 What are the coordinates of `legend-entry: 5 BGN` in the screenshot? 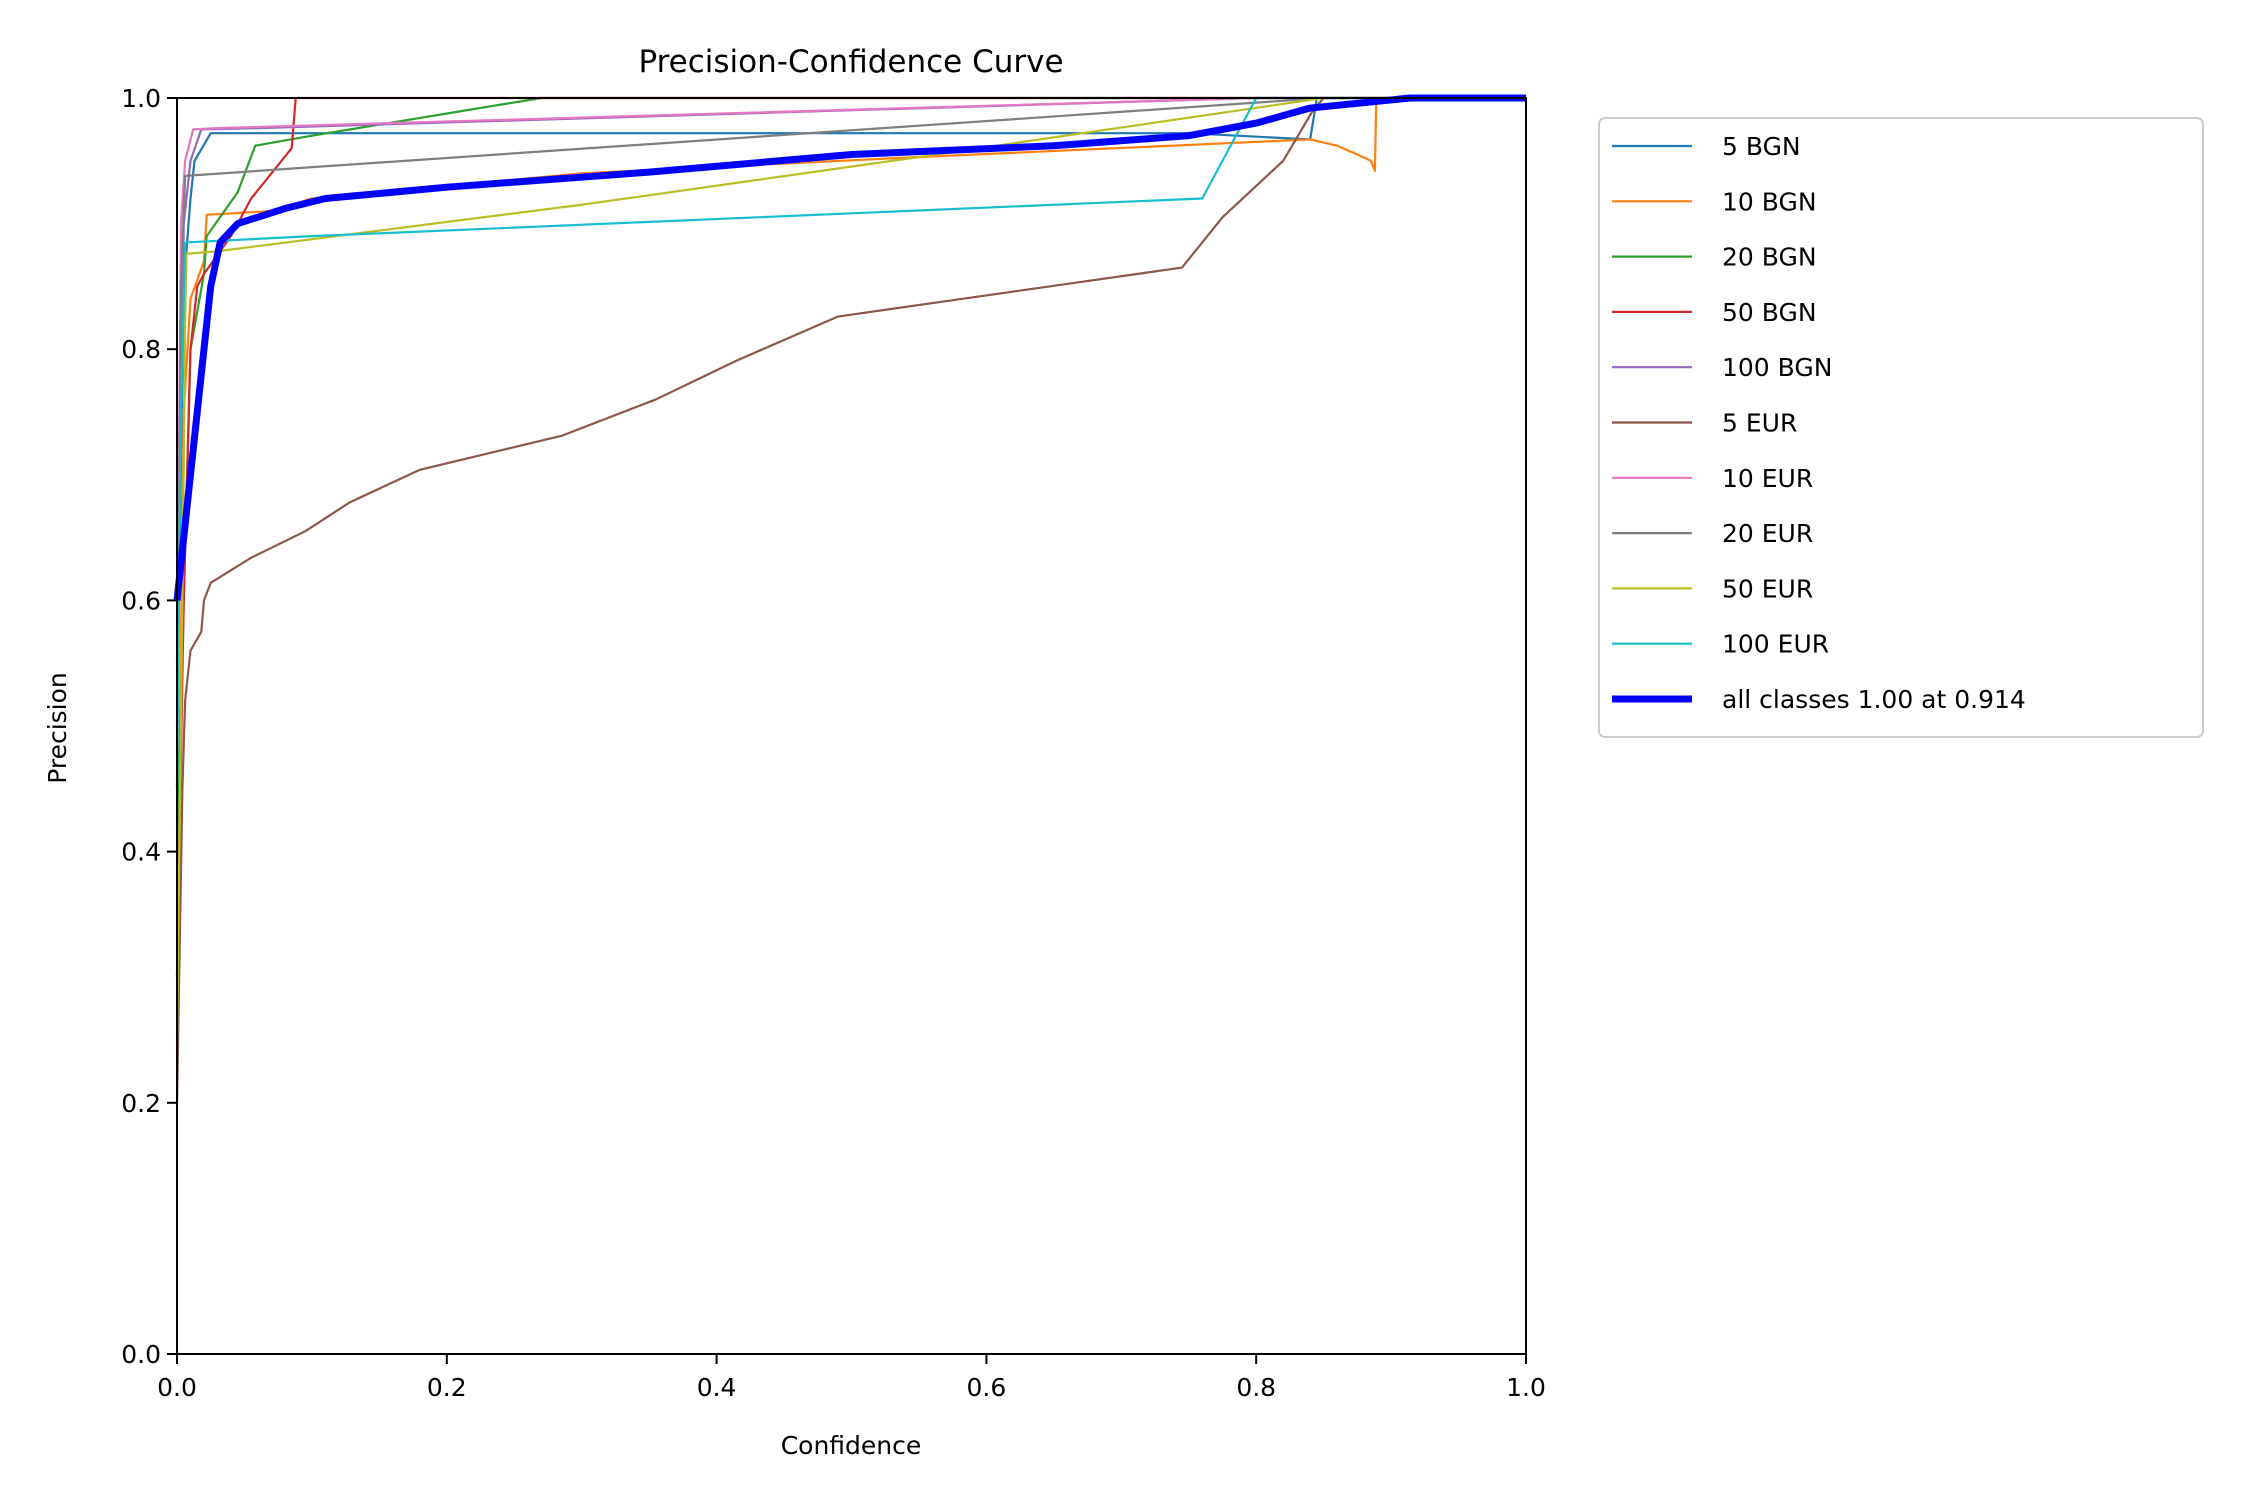 It's located at (1706, 146).